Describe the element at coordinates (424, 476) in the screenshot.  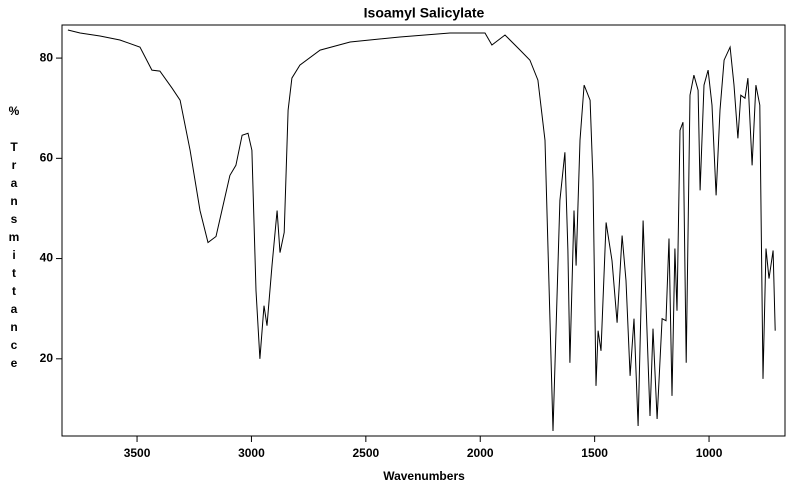
I see `x-axis-label: Wavenumbers` at that location.